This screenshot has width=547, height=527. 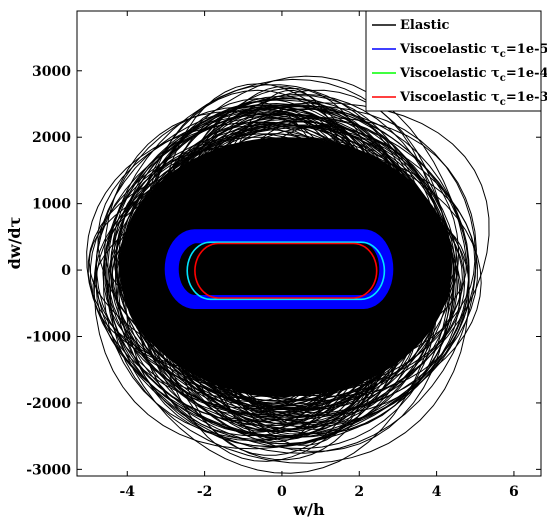 What do you see at coordinates (308, 509) in the screenshot?
I see `x-axis-label: w/h` at bounding box center [308, 509].